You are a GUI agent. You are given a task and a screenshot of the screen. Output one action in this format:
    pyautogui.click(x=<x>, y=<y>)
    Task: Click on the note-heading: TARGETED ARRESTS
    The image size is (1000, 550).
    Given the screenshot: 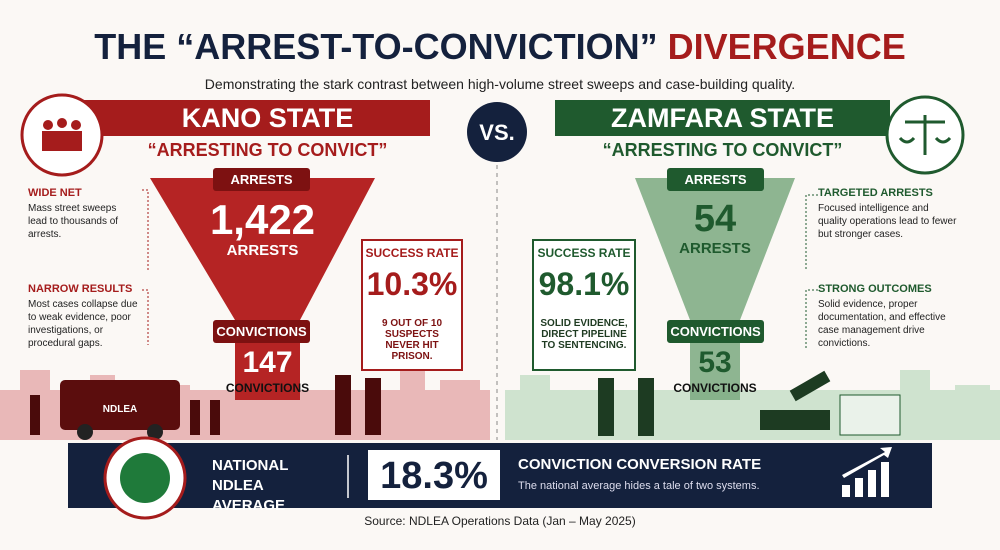 What is the action you would take?
    pyautogui.click(x=875, y=193)
    